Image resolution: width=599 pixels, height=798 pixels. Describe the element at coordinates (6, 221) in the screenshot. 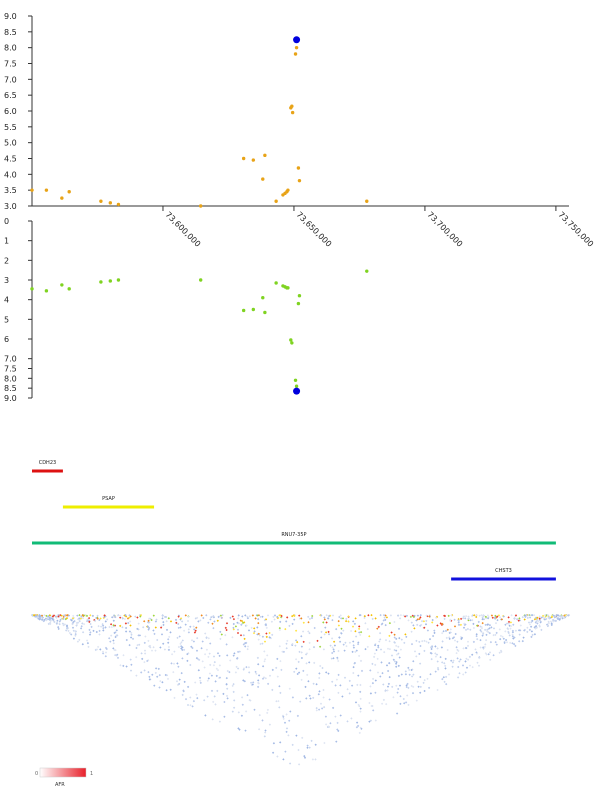

I see `lower-y-tick-label: 0` at that location.